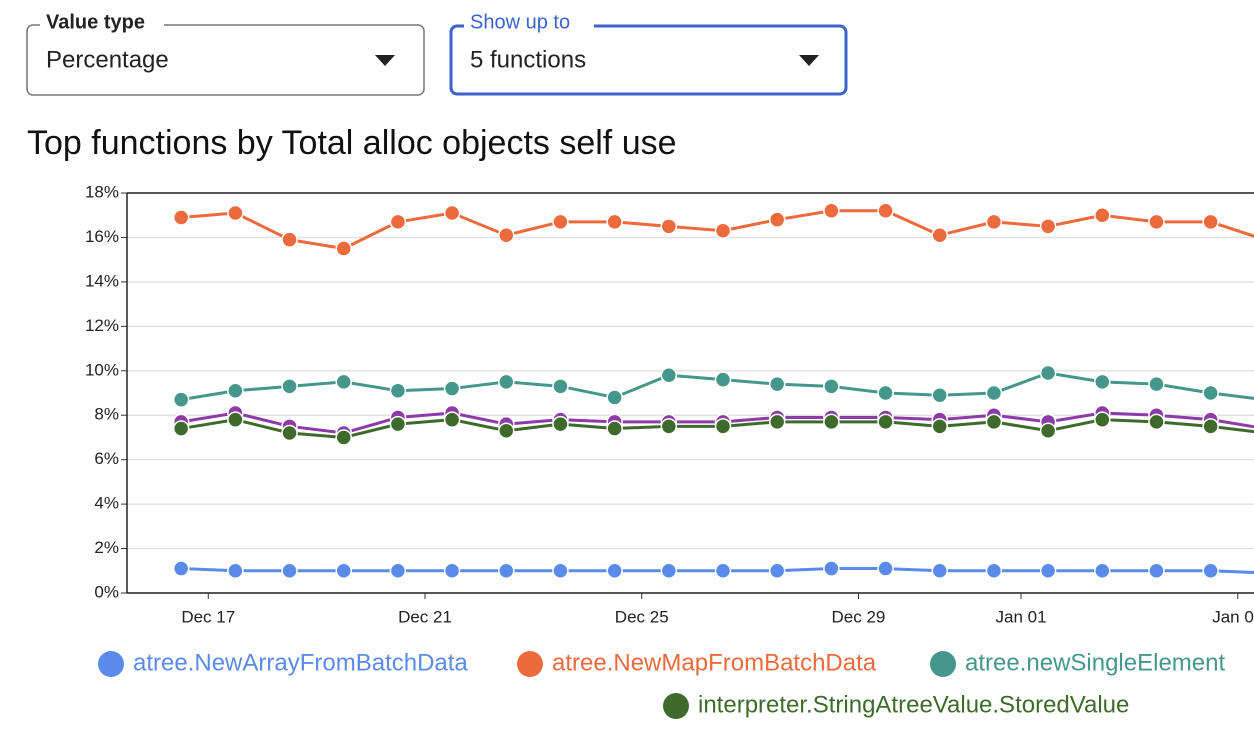 The height and width of the screenshot is (740, 1254). What do you see at coordinates (107, 59) in the screenshot?
I see `dropdown-value: Percentage` at bounding box center [107, 59].